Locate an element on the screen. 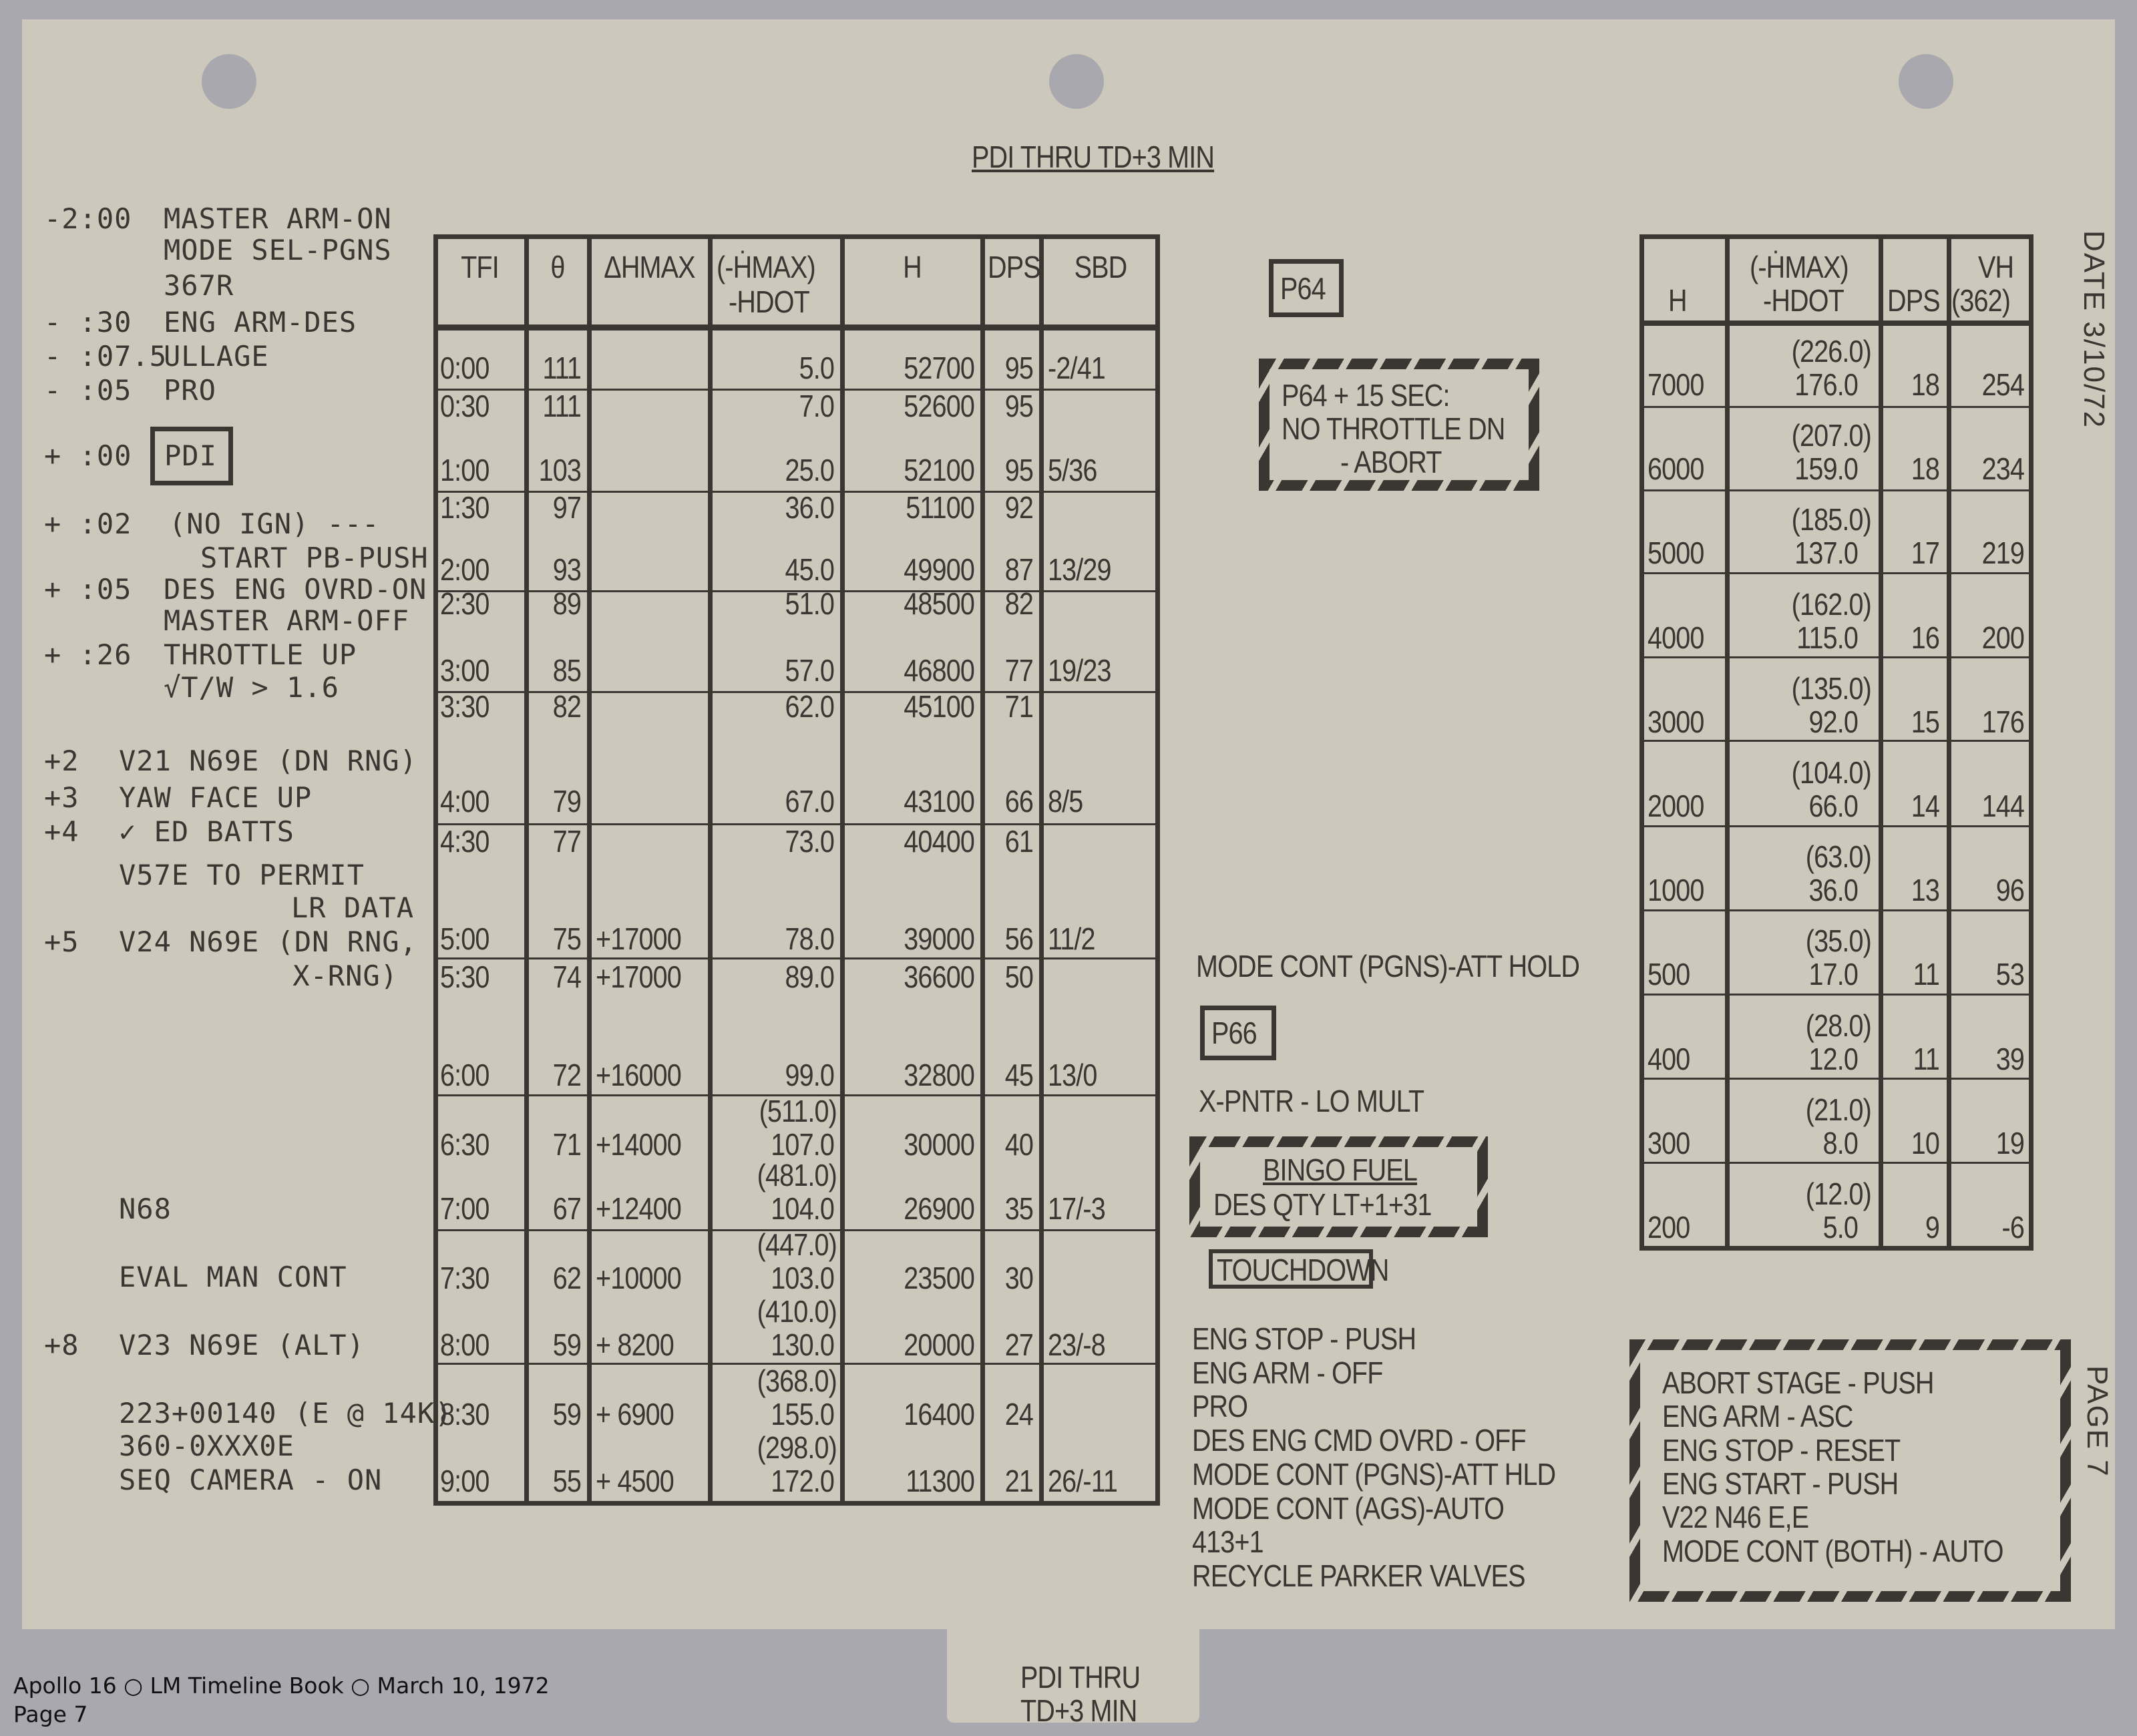  cell-vh: 176 is located at coordinates (2003, 722).